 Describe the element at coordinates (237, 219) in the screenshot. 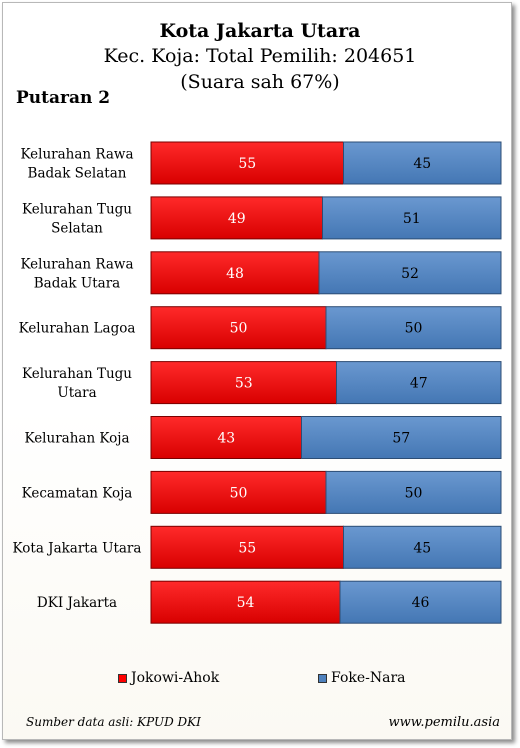

I see `data-label: 49` at that location.